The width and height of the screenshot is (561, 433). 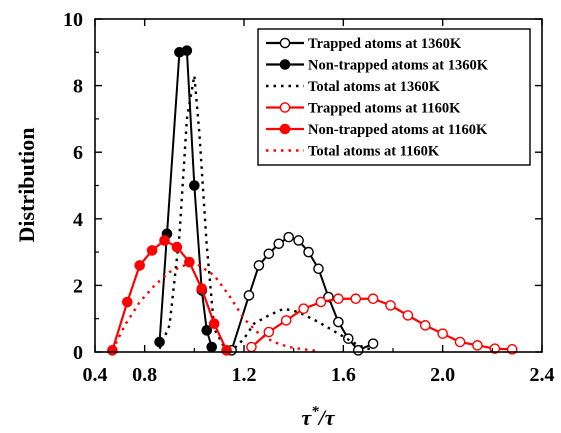 What do you see at coordinates (26, 185) in the screenshot?
I see `y-axis-label: Distribution` at bounding box center [26, 185].